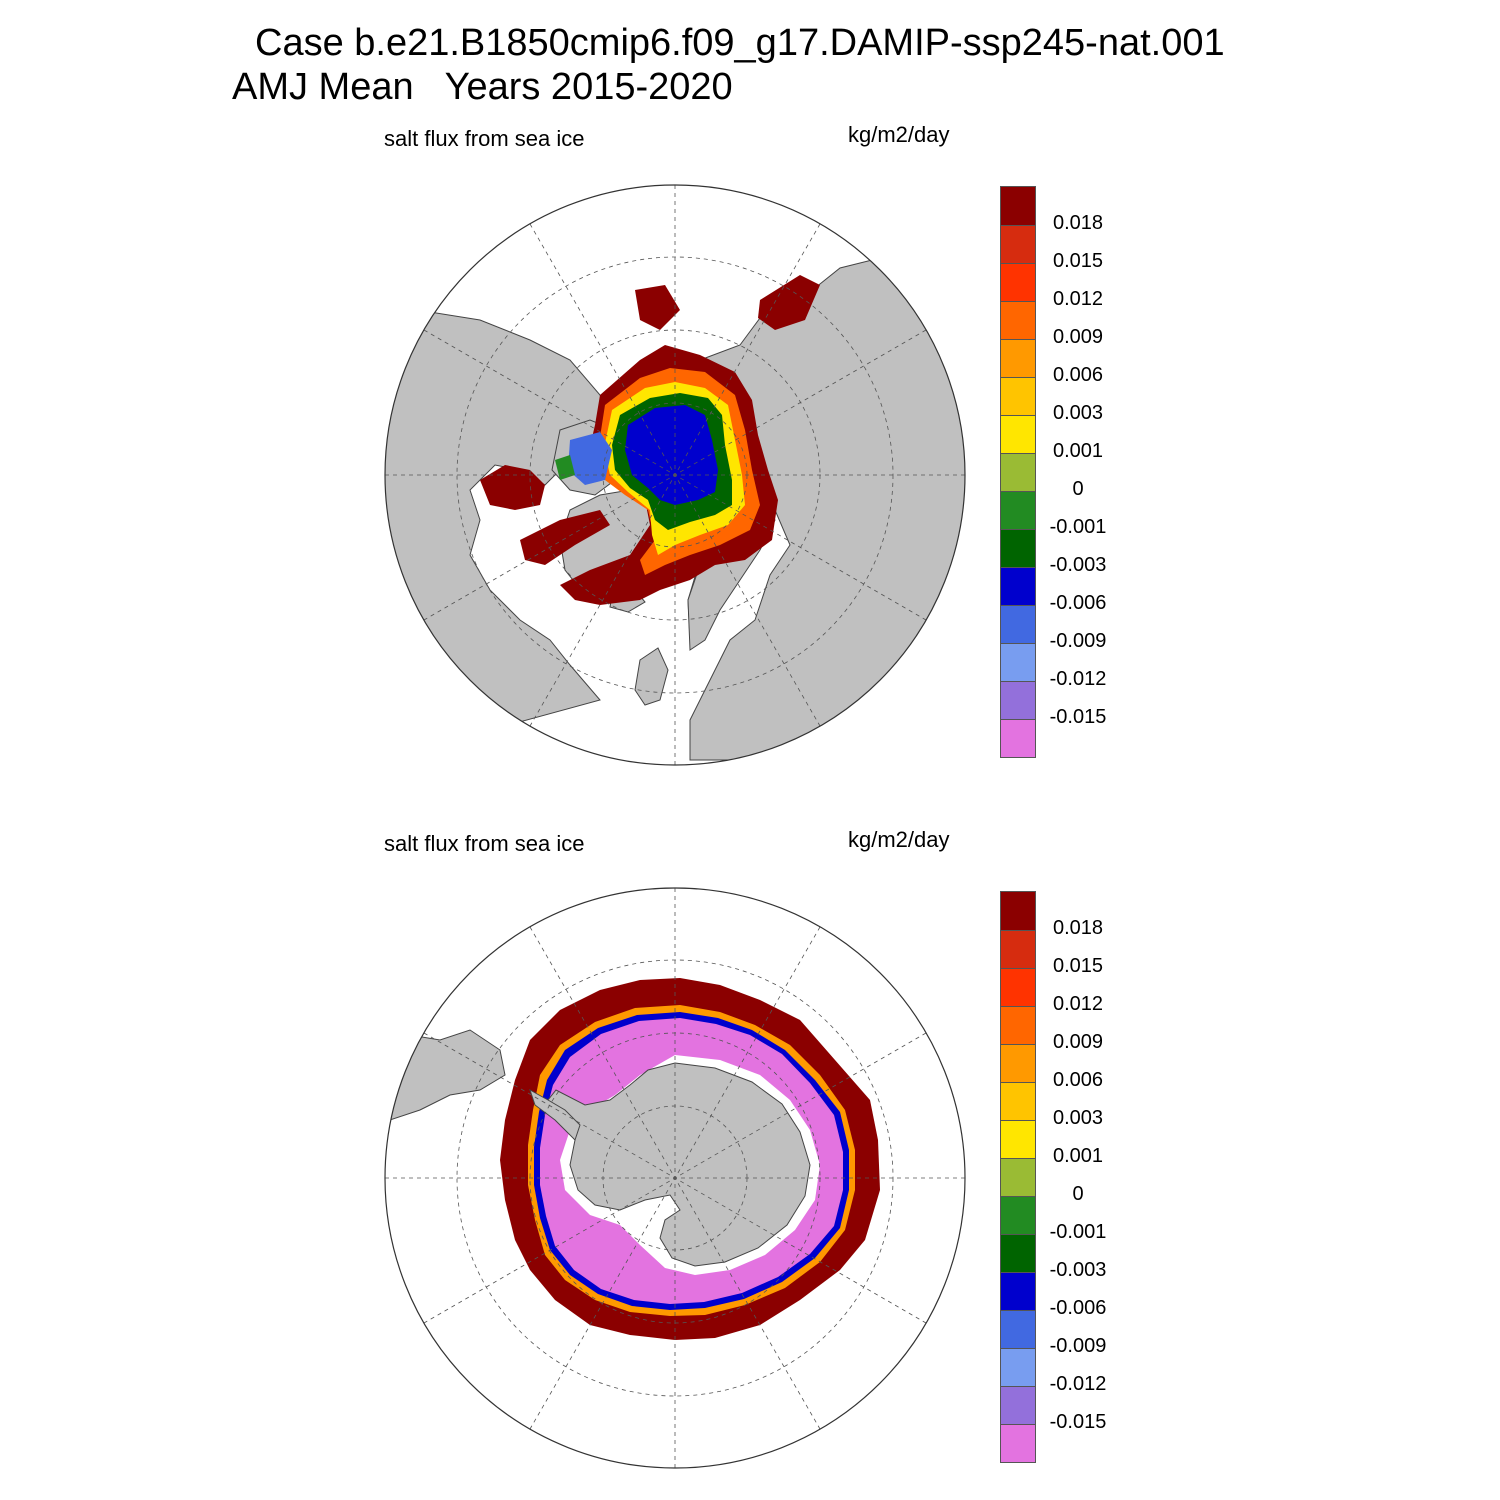  I want to click on north-ice-core-blue, so click(671, 455).